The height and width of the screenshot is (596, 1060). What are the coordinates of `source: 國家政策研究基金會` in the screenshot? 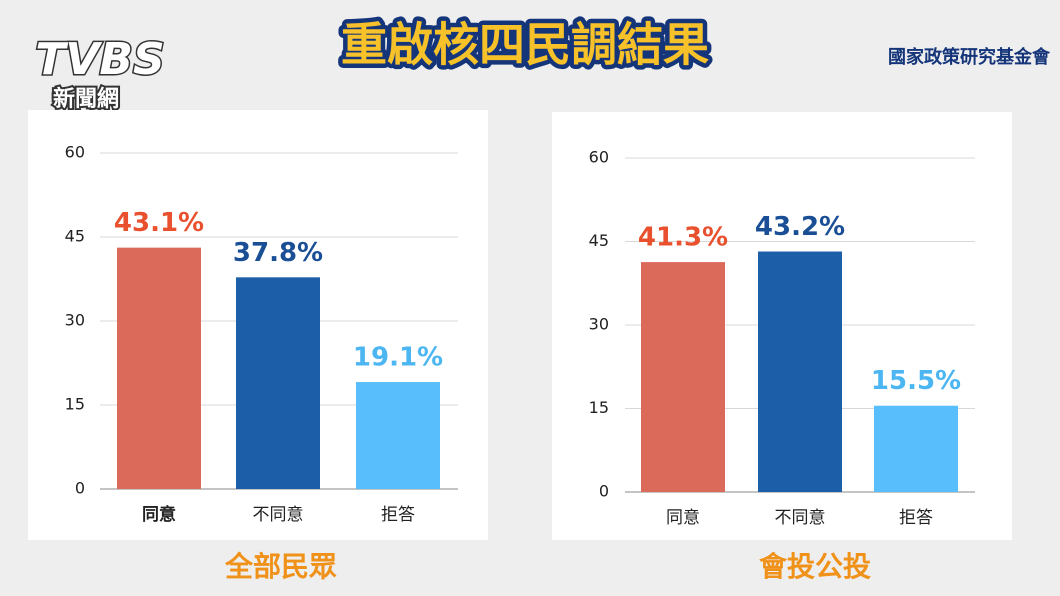 It's located at (969, 57).